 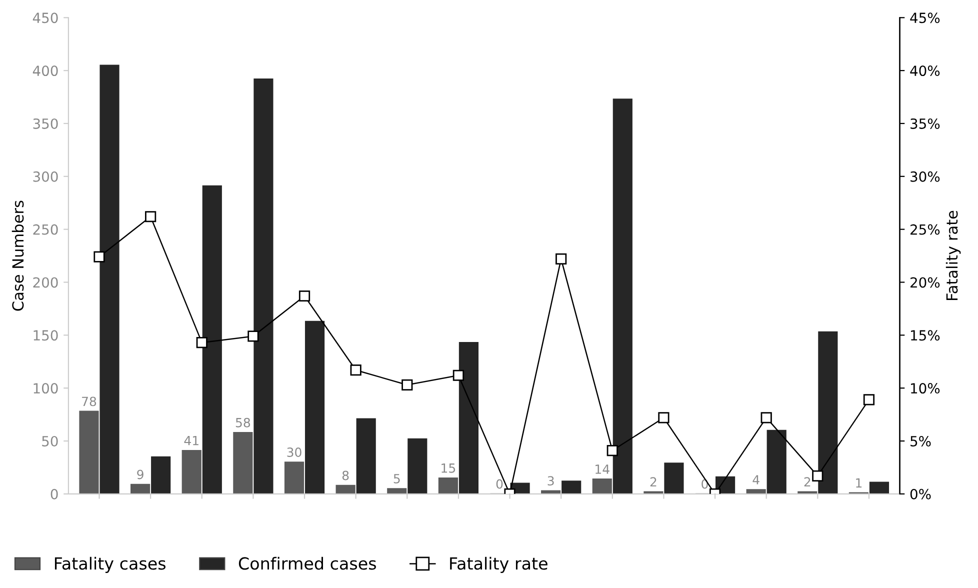 I want to click on data-label: 15, so click(x=449, y=468).